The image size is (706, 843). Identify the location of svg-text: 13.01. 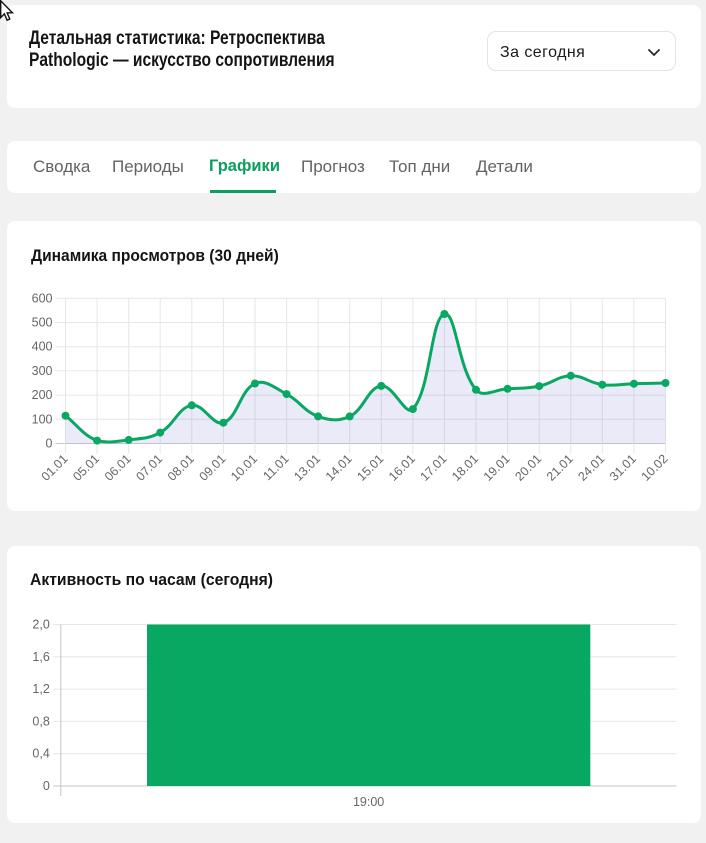
(307, 468).